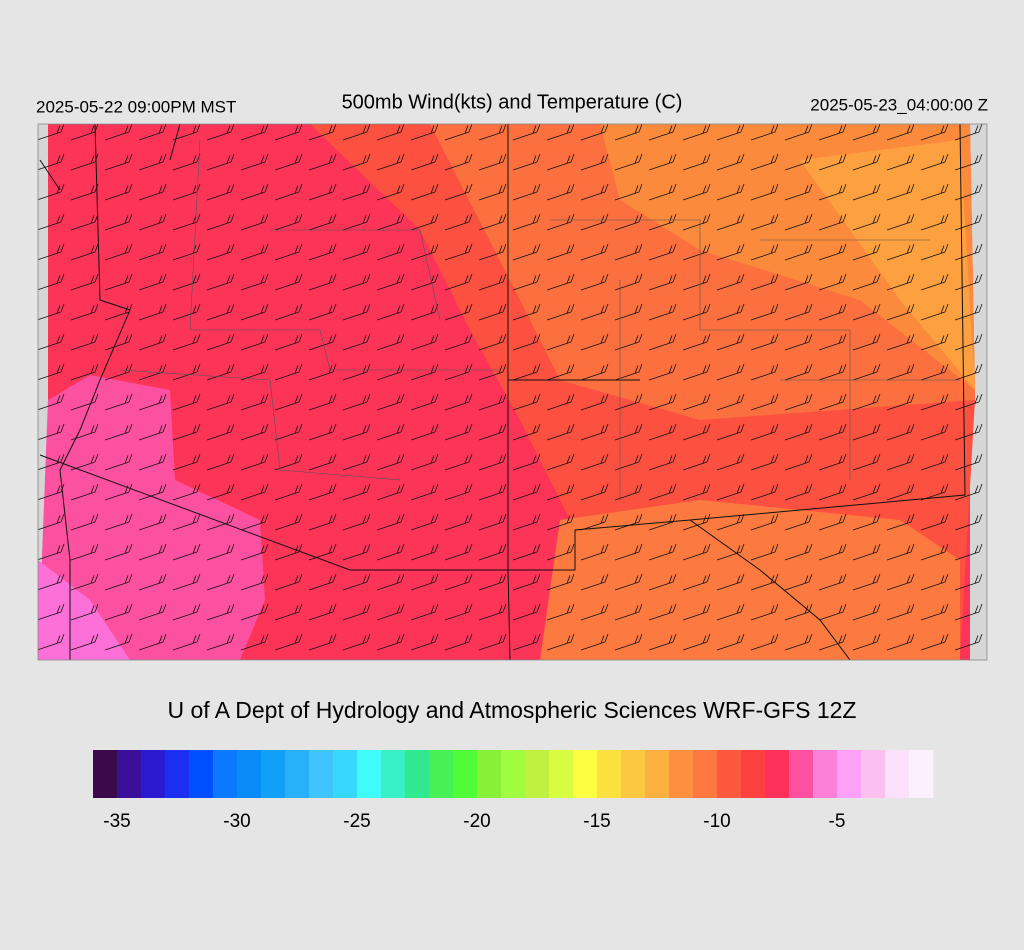 The width and height of the screenshot is (1024, 950). I want to click on colorbar-tick-label: -35, so click(116, 821).